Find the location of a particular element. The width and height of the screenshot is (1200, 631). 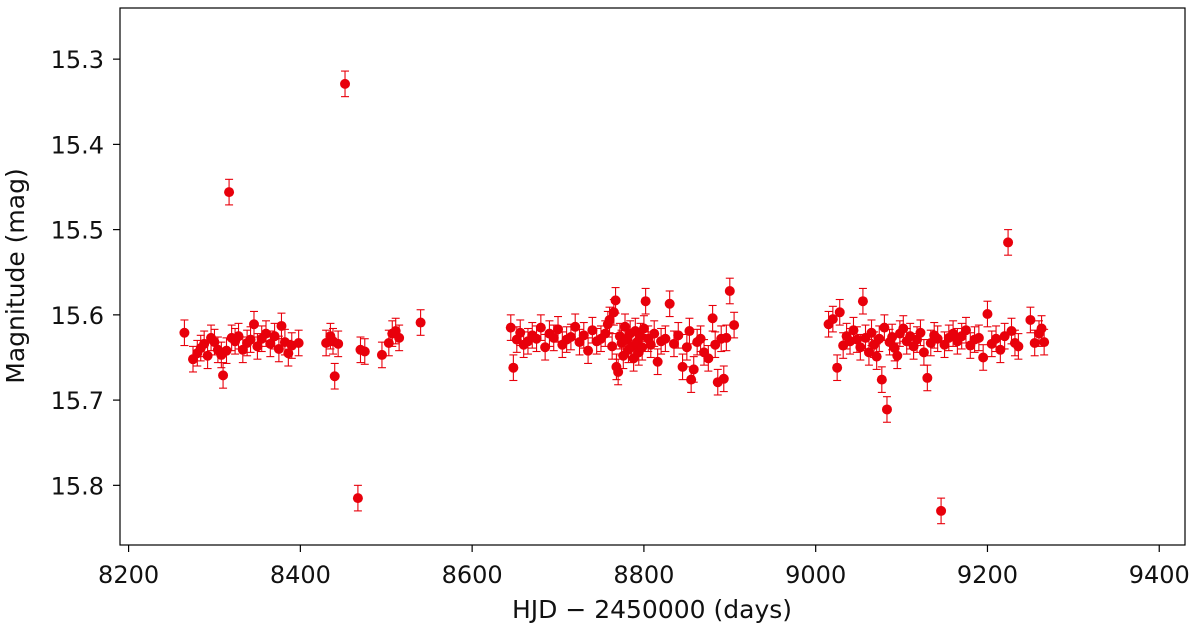

x-axis-title: HJD − 2450000 (days) is located at coordinates (652, 609).